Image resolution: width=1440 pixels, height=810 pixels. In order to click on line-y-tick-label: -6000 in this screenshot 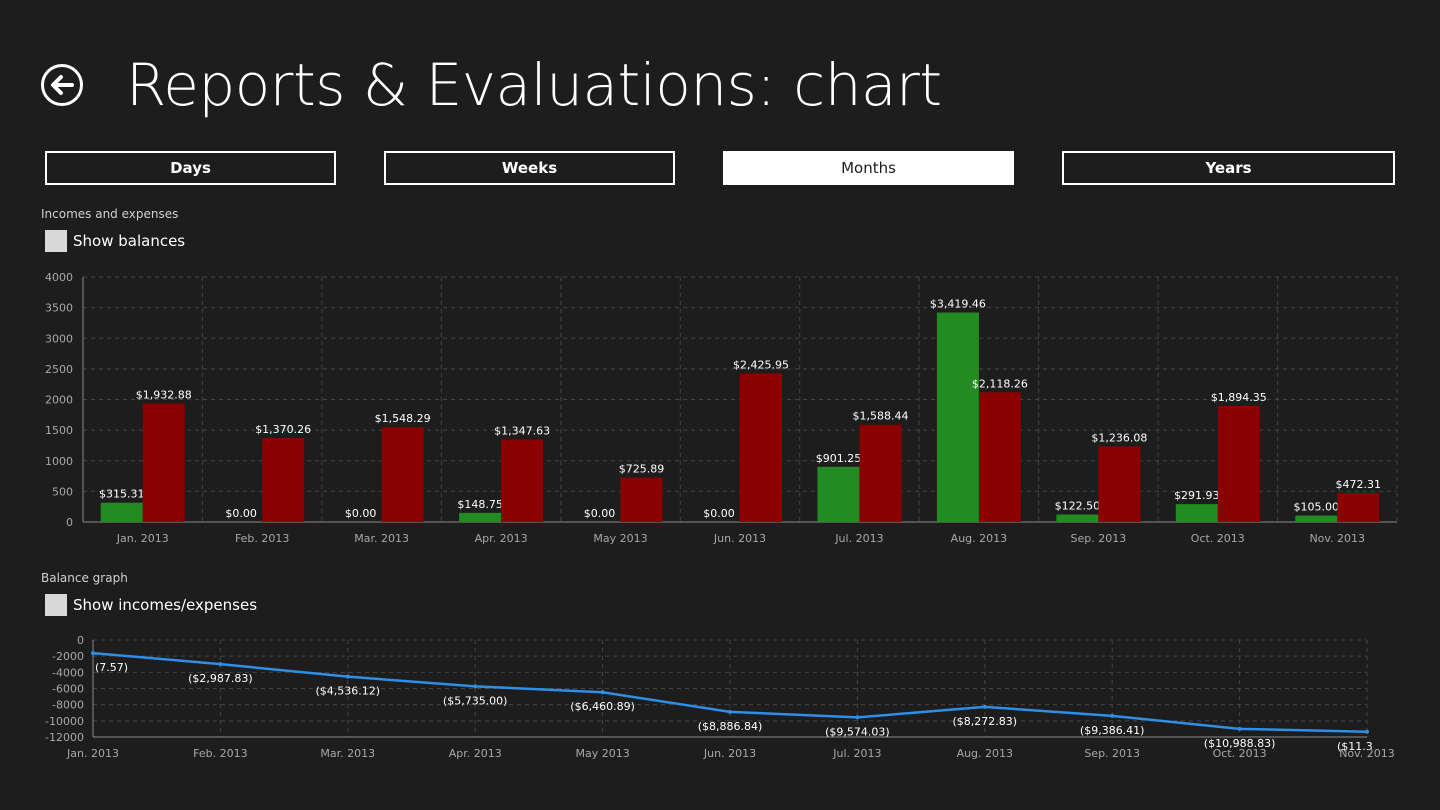, I will do `click(68, 689)`.